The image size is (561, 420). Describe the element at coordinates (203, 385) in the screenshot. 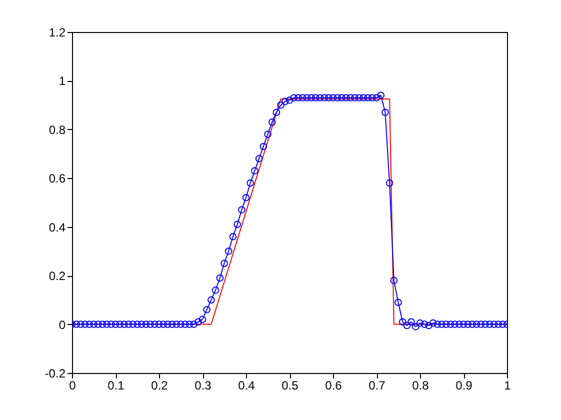

I see `x-tick-label: 0.3` at that location.